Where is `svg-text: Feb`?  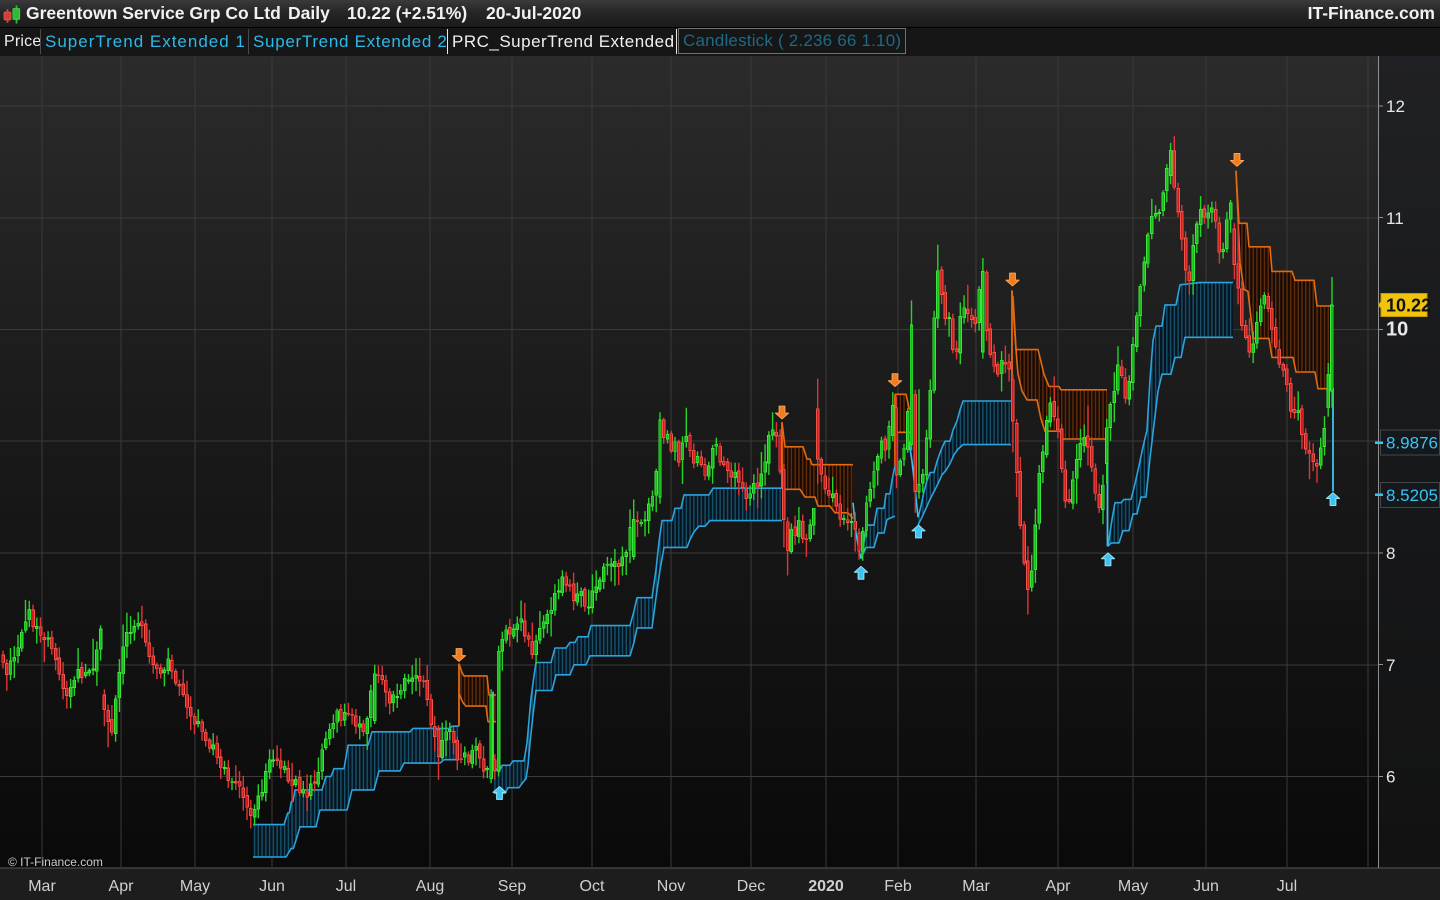
svg-text: Feb is located at coordinates (898, 886).